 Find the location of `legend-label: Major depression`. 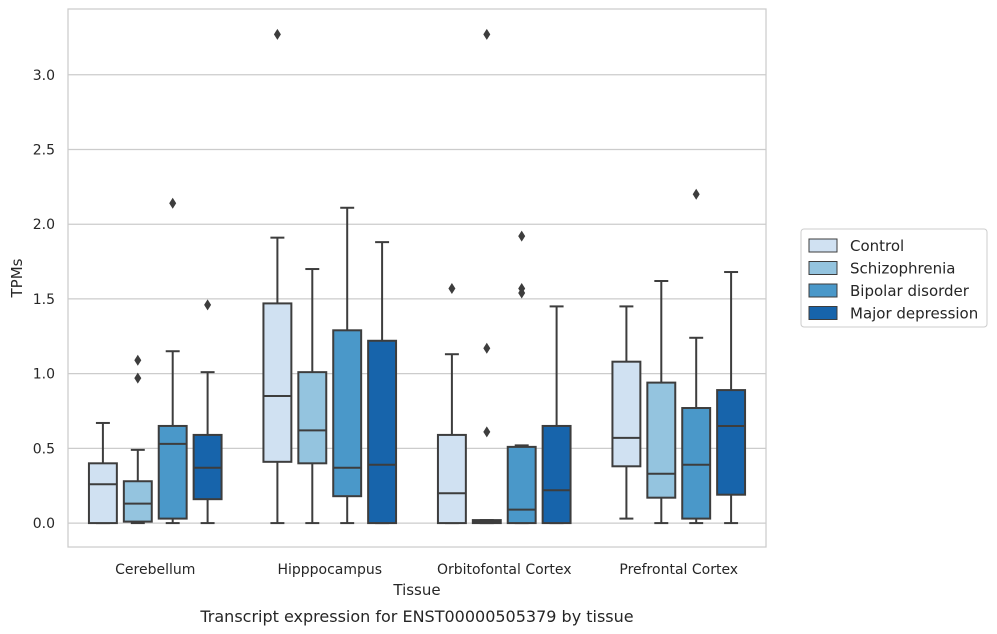

legend-label: Major depression is located at coordinates (914, 314).